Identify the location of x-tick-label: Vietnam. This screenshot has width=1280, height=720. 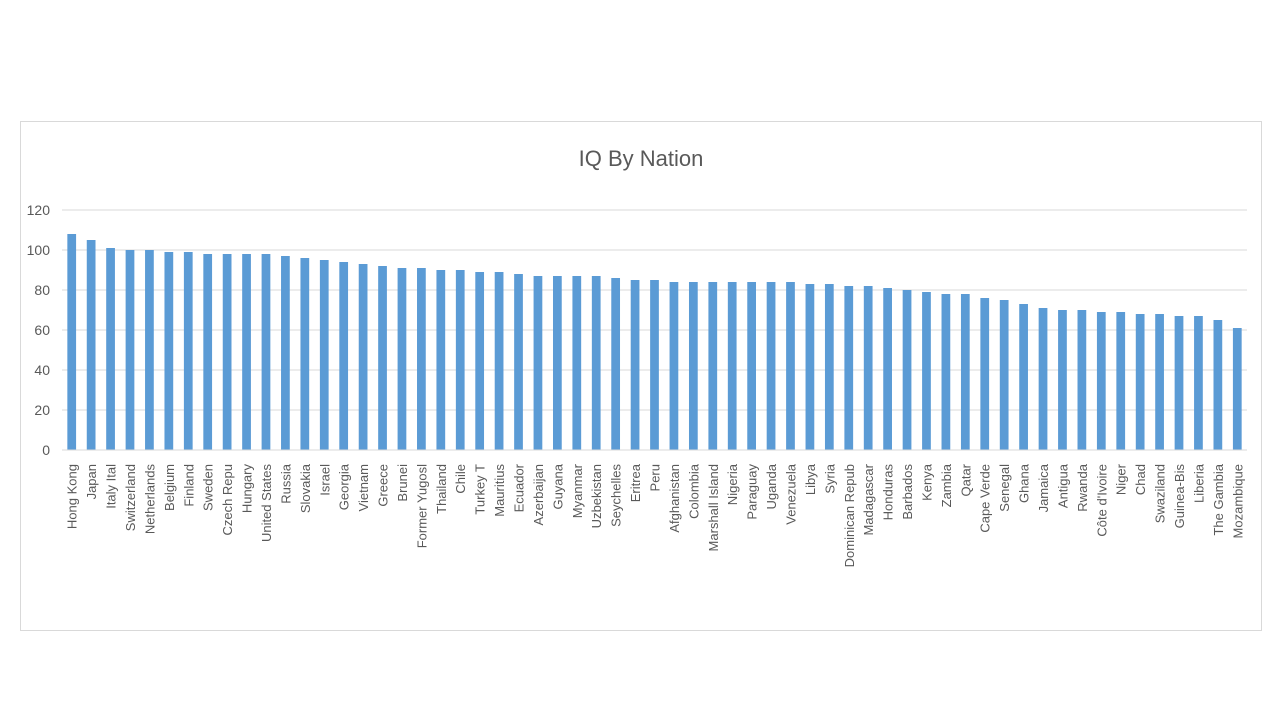
(363, 487).